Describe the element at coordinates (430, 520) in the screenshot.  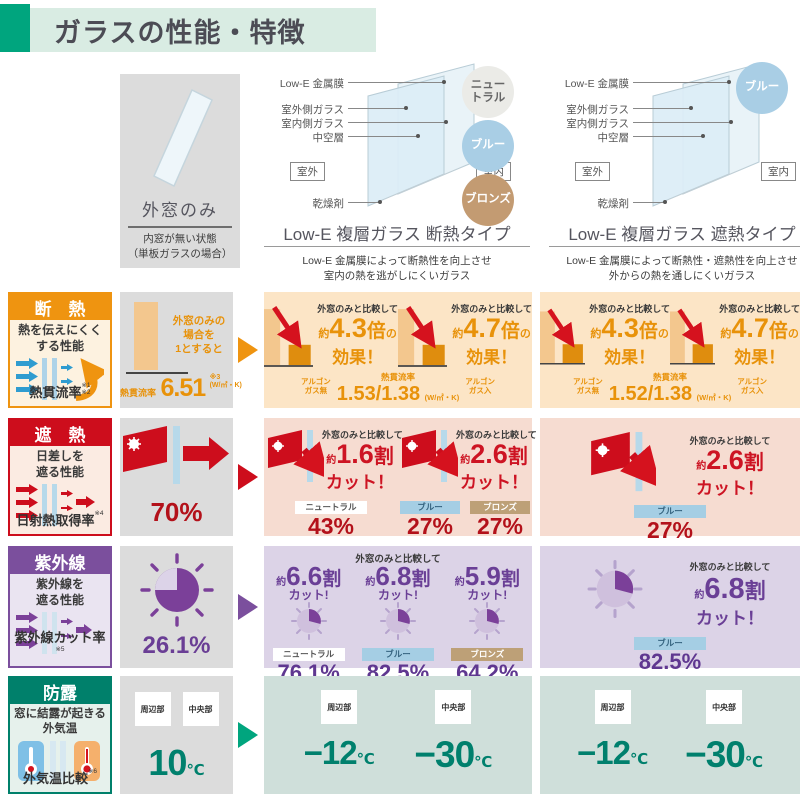
I see `variant-result: ブルー 27%` at that location.